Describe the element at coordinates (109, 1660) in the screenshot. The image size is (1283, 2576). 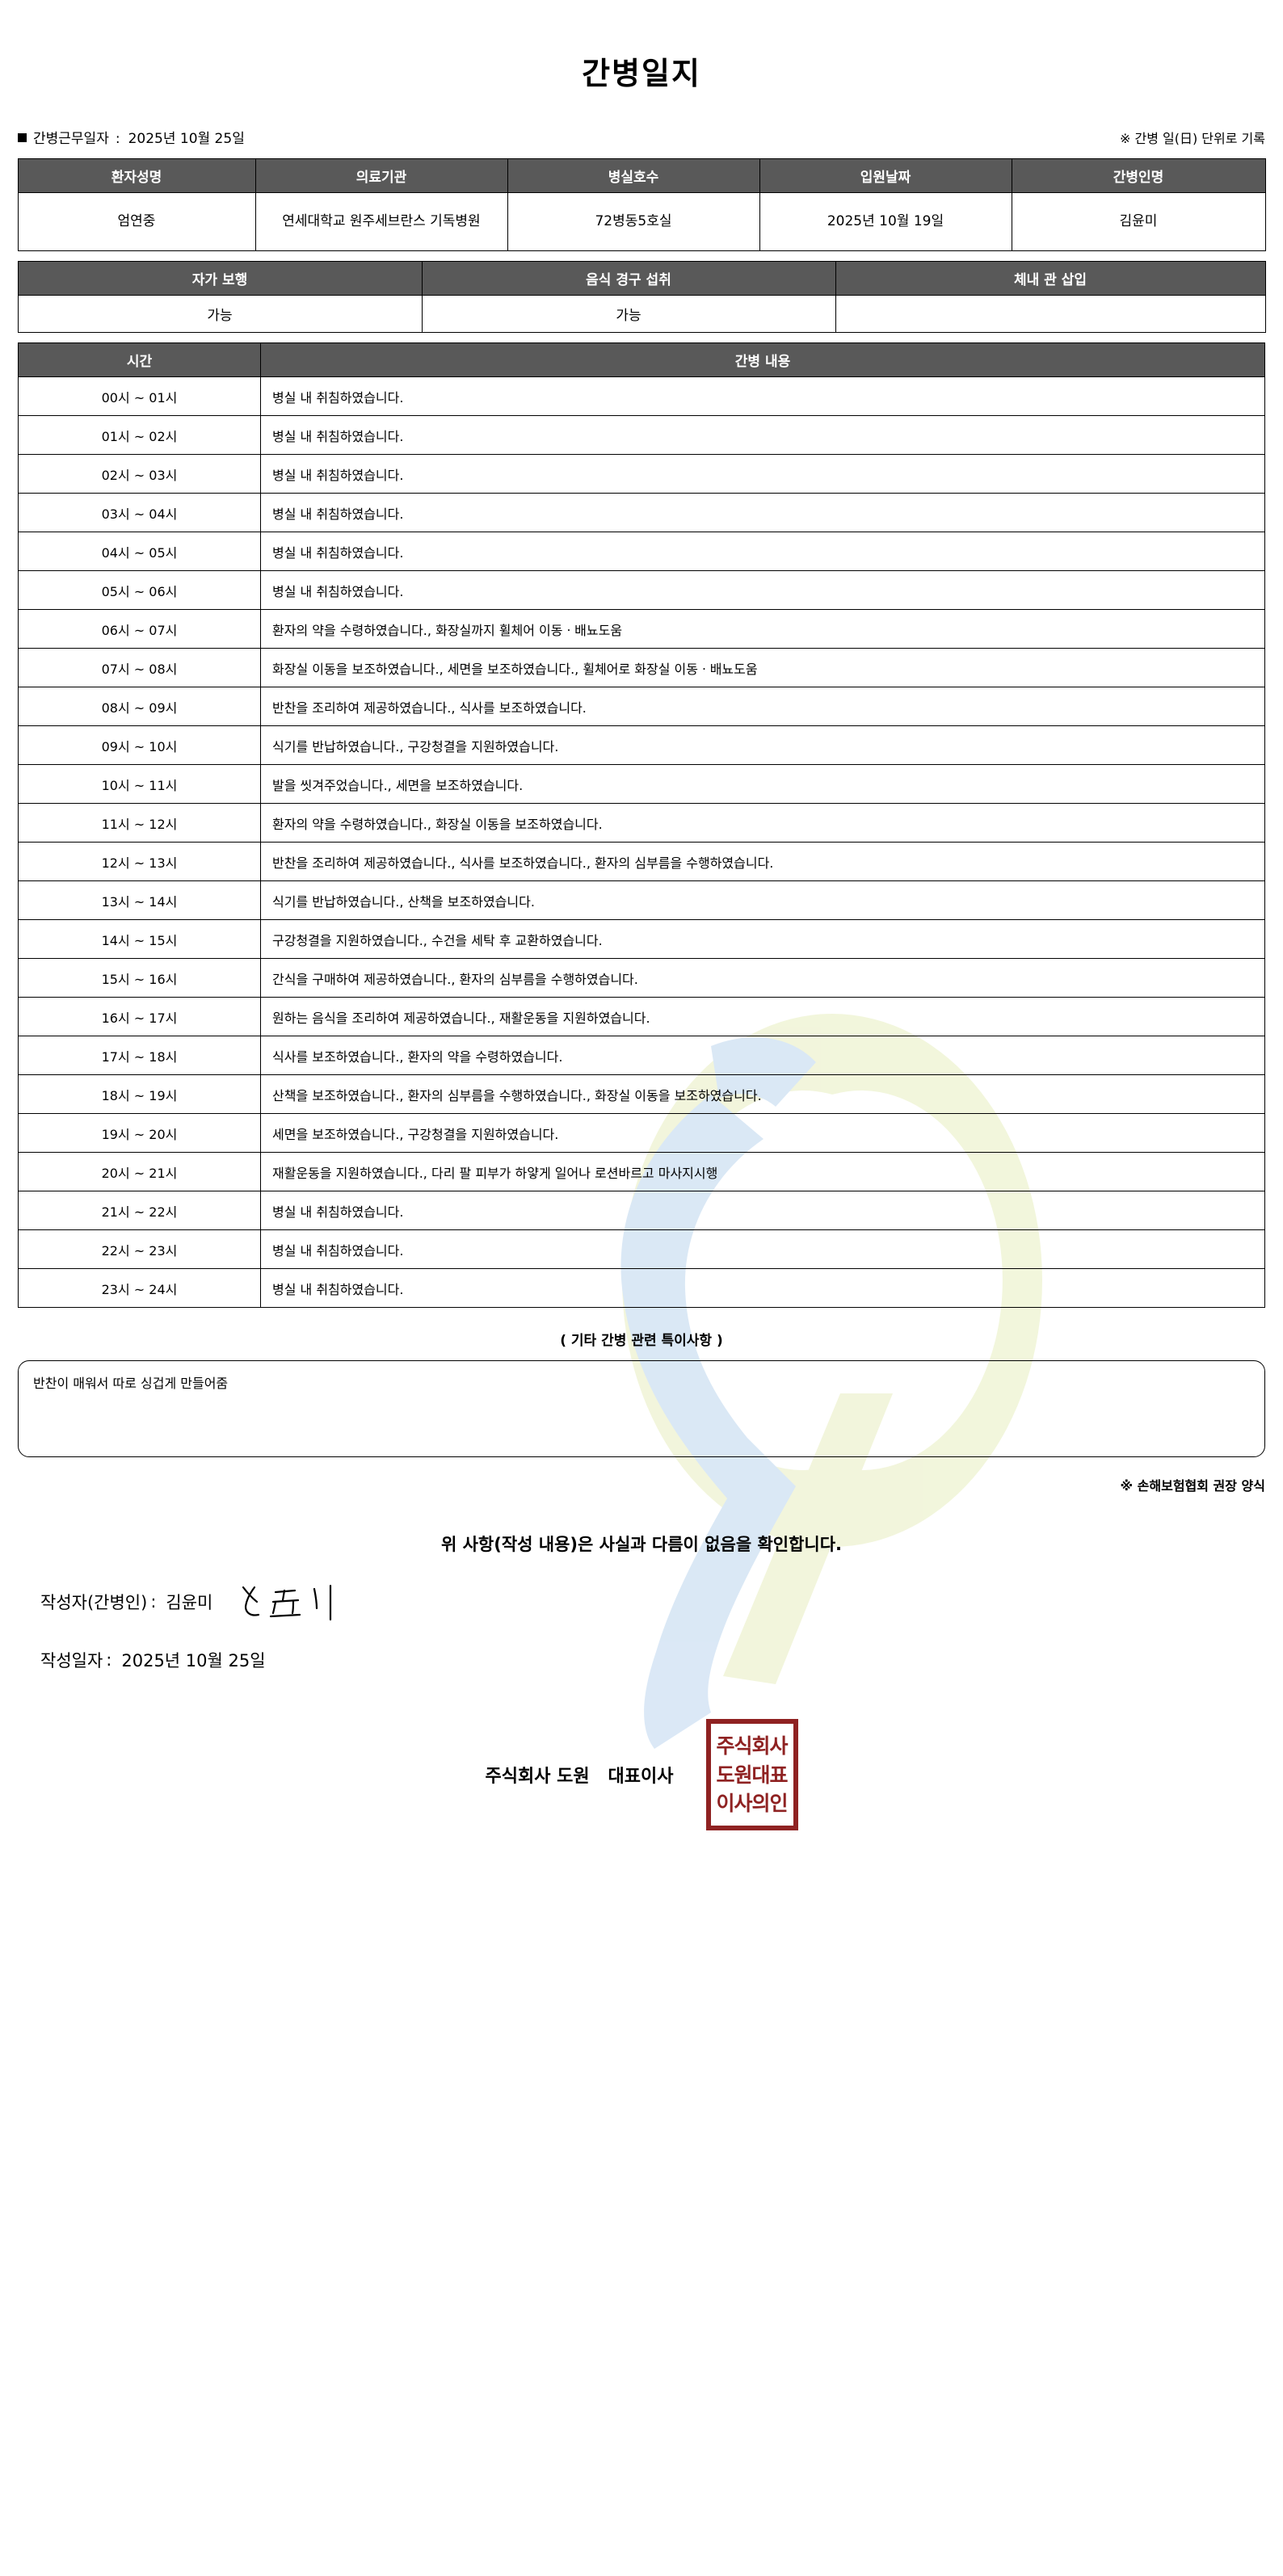
I see `write-date-colon: :` at that location.